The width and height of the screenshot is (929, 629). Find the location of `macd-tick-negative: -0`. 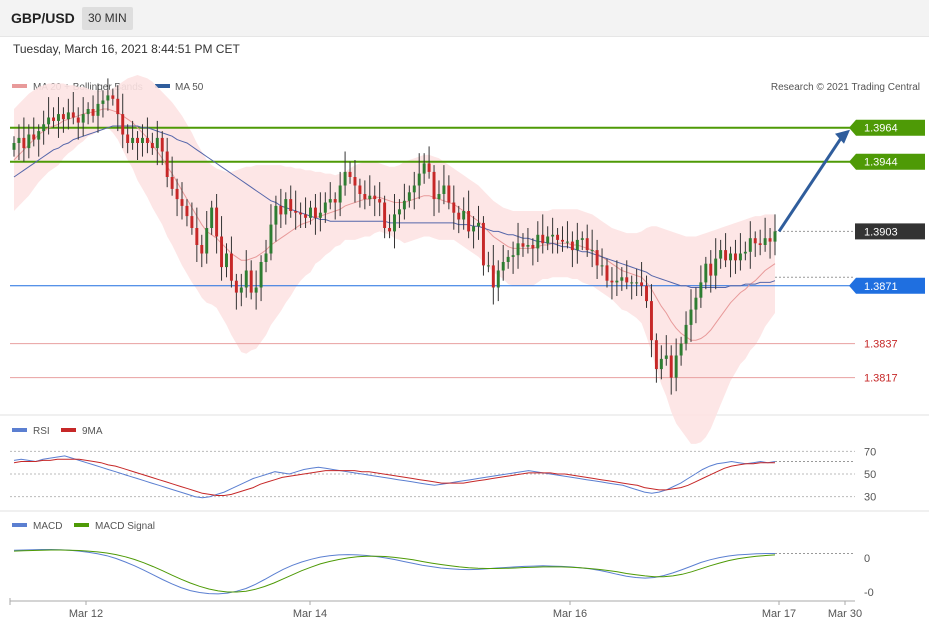

macd-tick-negative: -0 is located at coordinates (869, 593).